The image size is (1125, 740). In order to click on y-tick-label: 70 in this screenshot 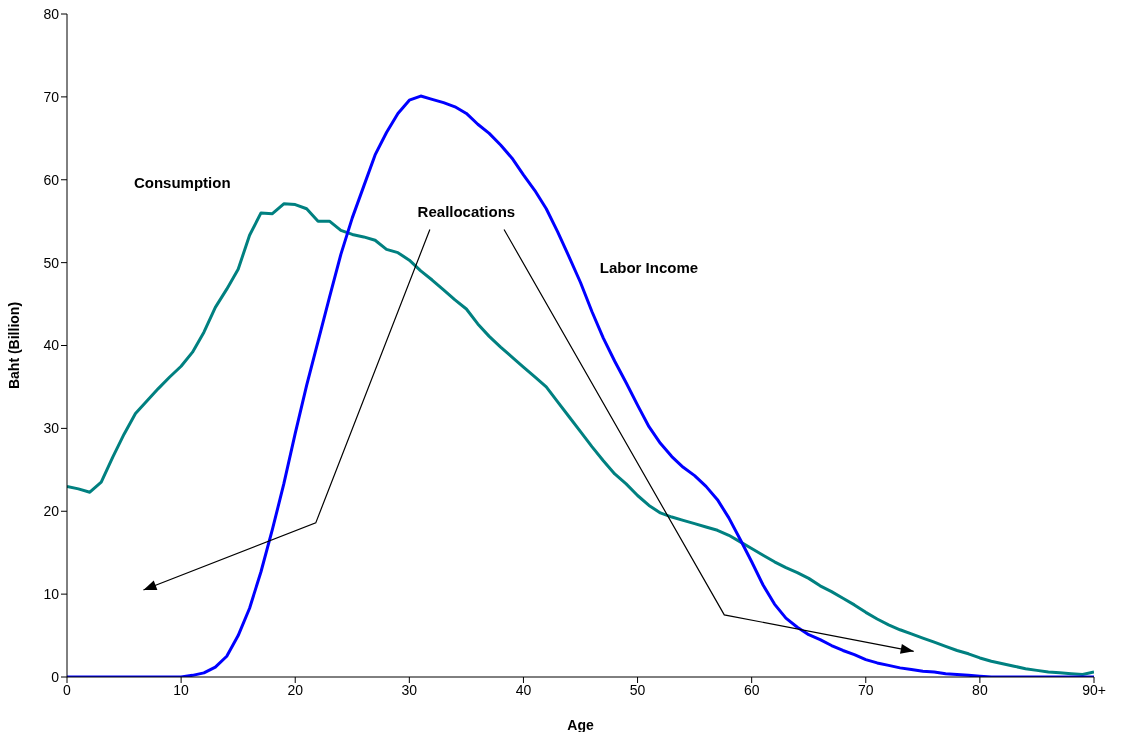, I will do `click(51, 96)`.